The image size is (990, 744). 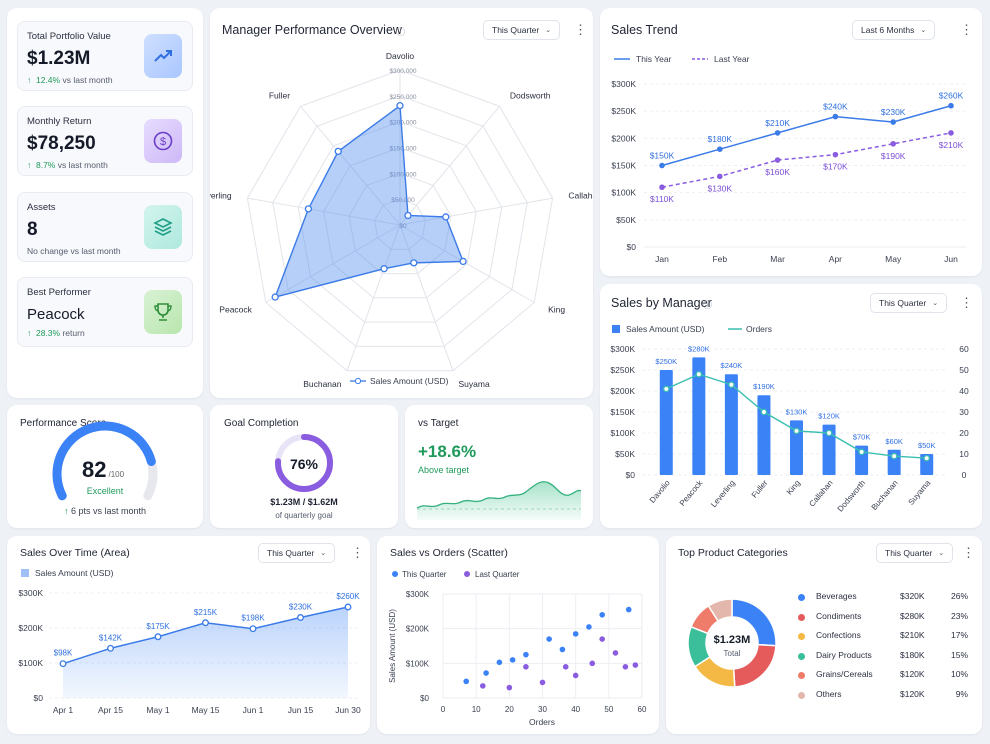 What do you see at coordinates (105, 491) in the screenshot?
I see `performance-rating: Excellent` at bounding box center [105, 491].